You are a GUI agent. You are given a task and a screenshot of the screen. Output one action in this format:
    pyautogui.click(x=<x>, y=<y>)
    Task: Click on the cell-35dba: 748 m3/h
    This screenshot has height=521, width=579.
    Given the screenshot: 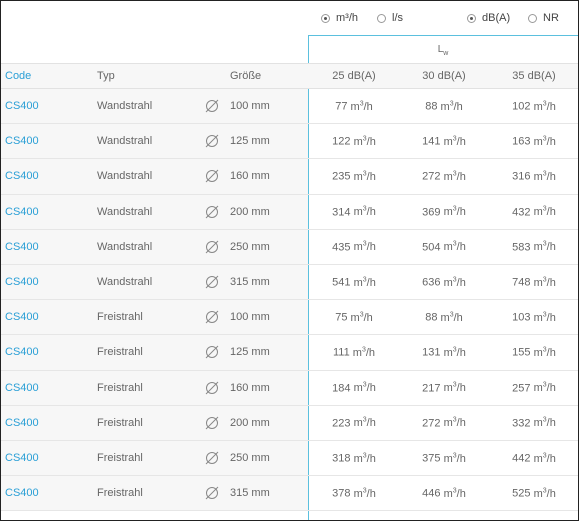 What is the action you would take?
    pyautogui.click(x=533, y=282)
    